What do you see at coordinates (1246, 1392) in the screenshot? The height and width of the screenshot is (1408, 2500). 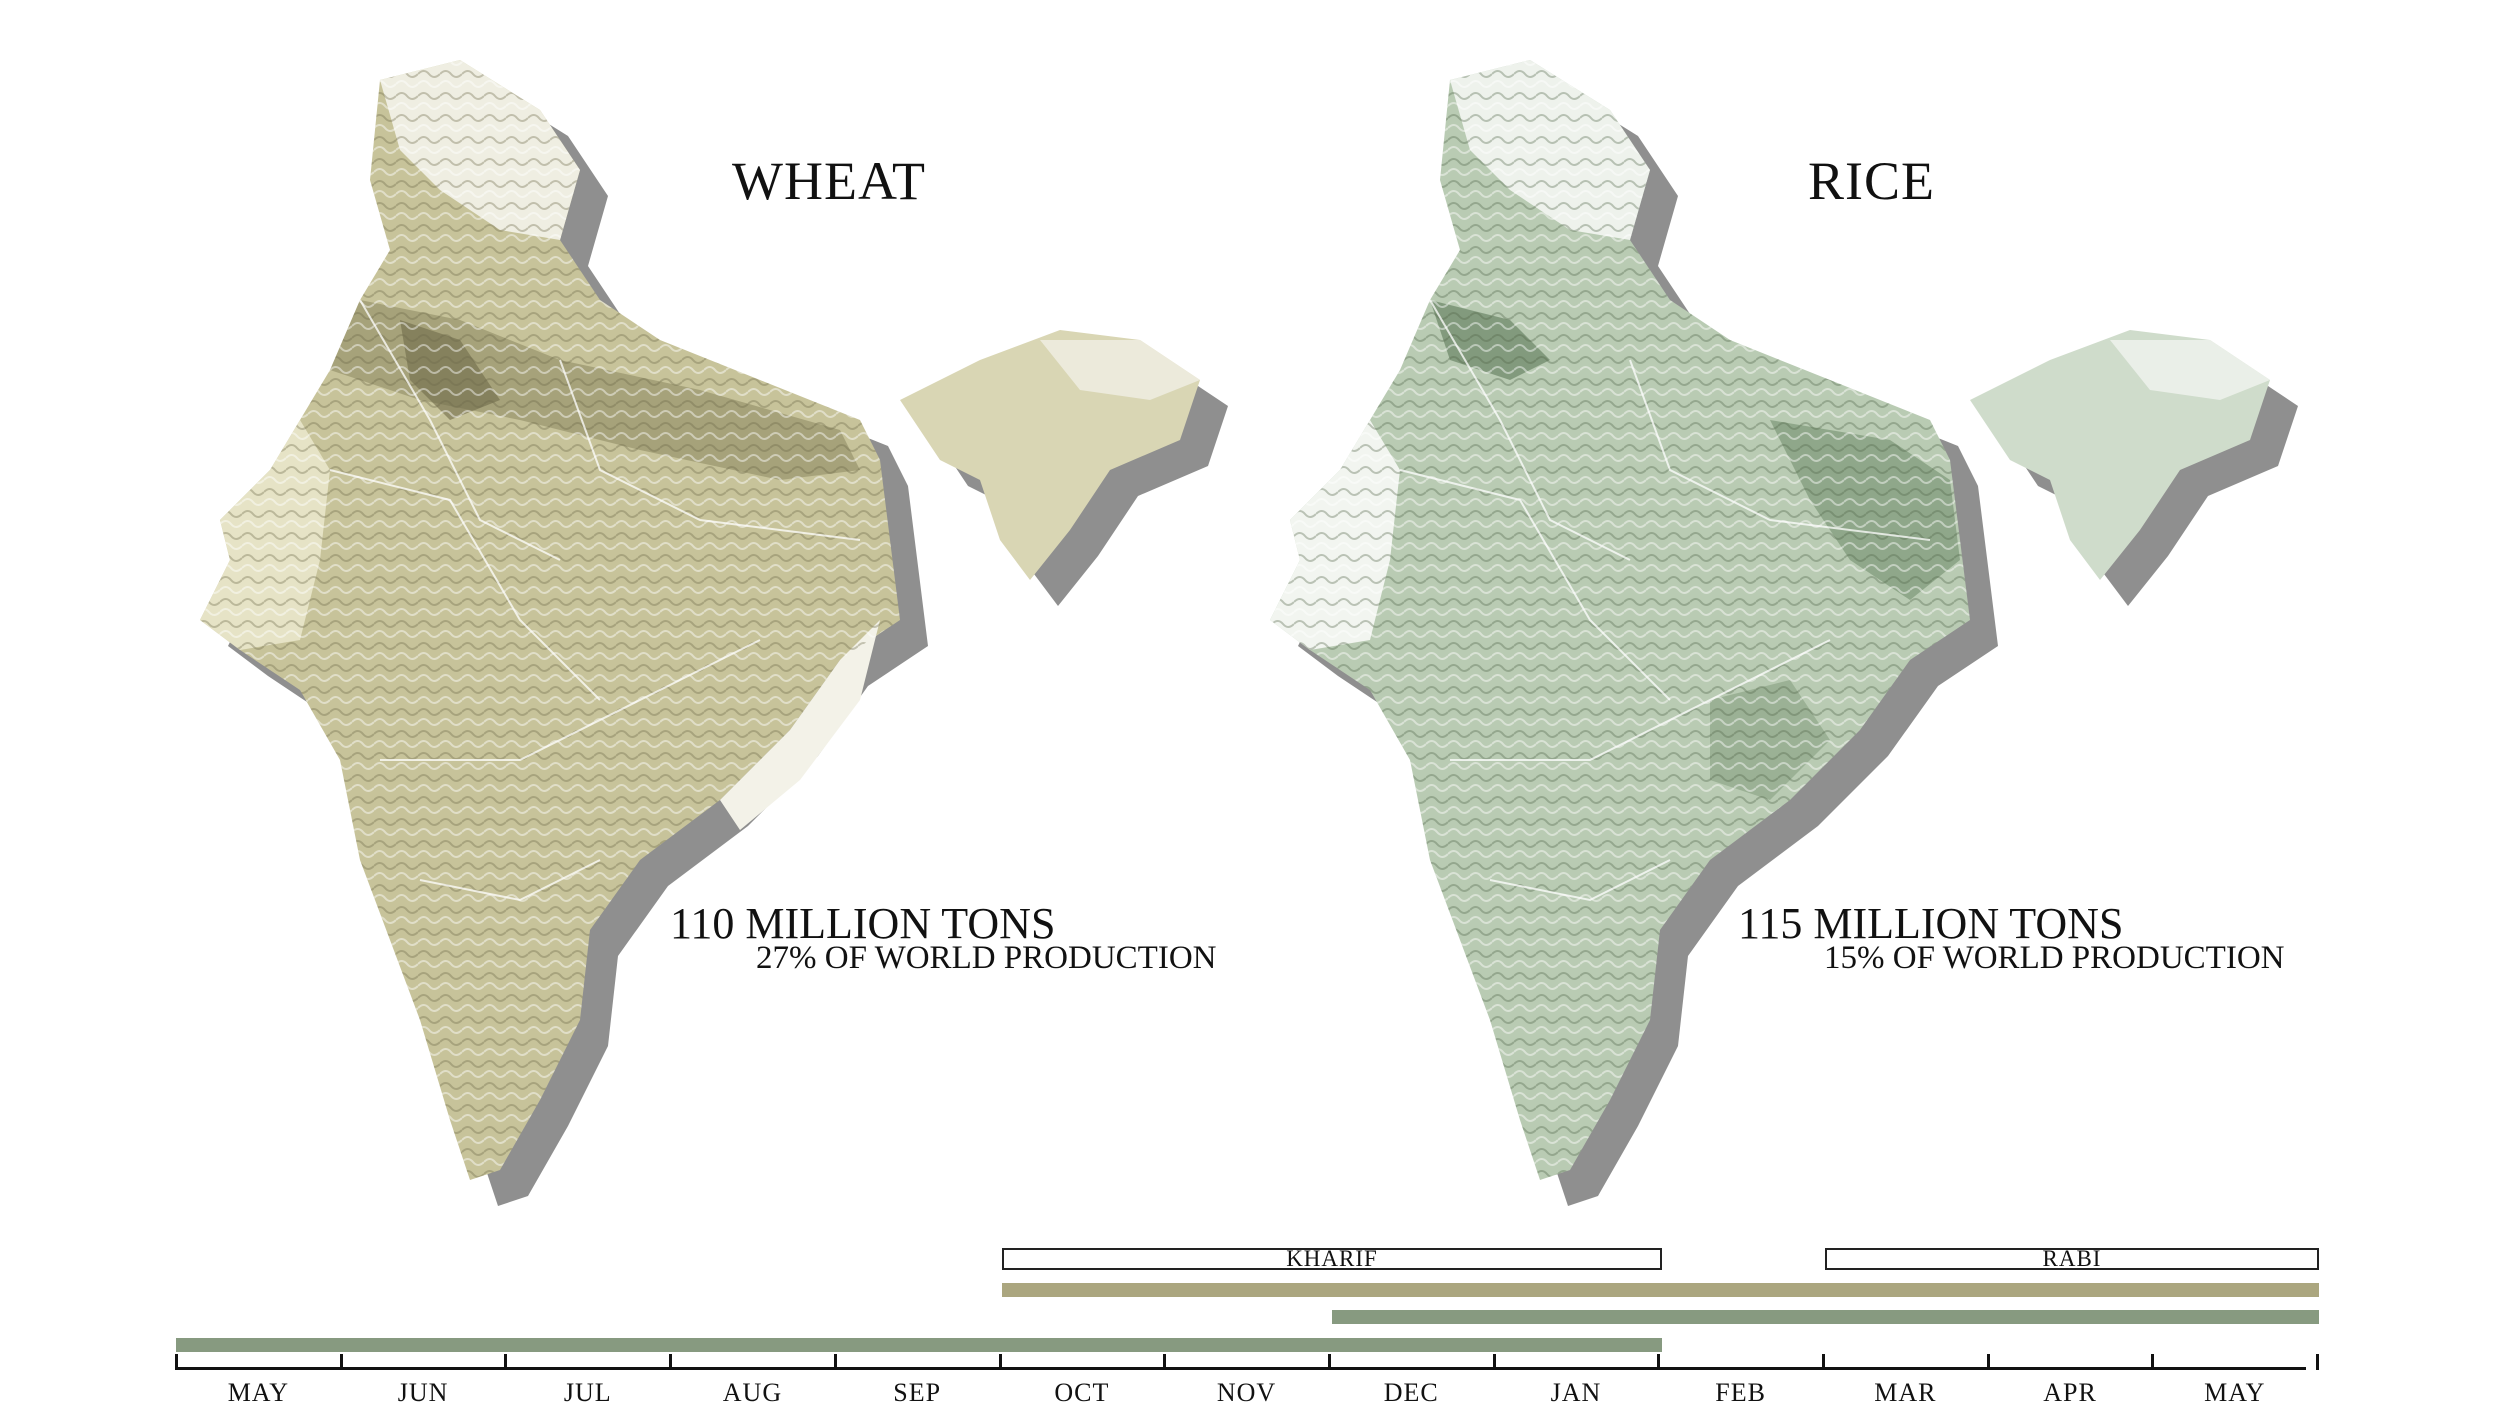 I see `month-label: NOV` at bounding box center [1246, 1392].